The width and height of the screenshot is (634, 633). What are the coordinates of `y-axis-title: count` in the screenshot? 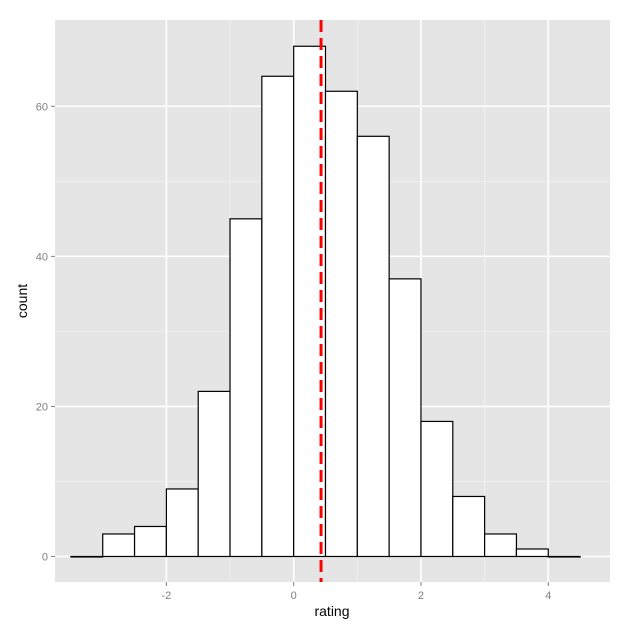 It's located at (22, 301).